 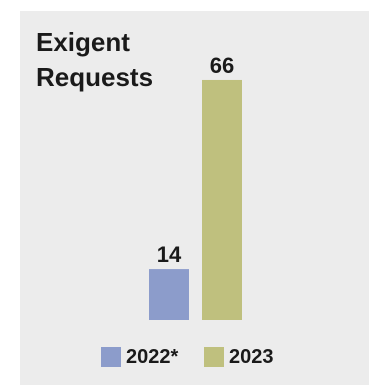 I want to click on legend-swatch-2022, so click(x=111, y=357).